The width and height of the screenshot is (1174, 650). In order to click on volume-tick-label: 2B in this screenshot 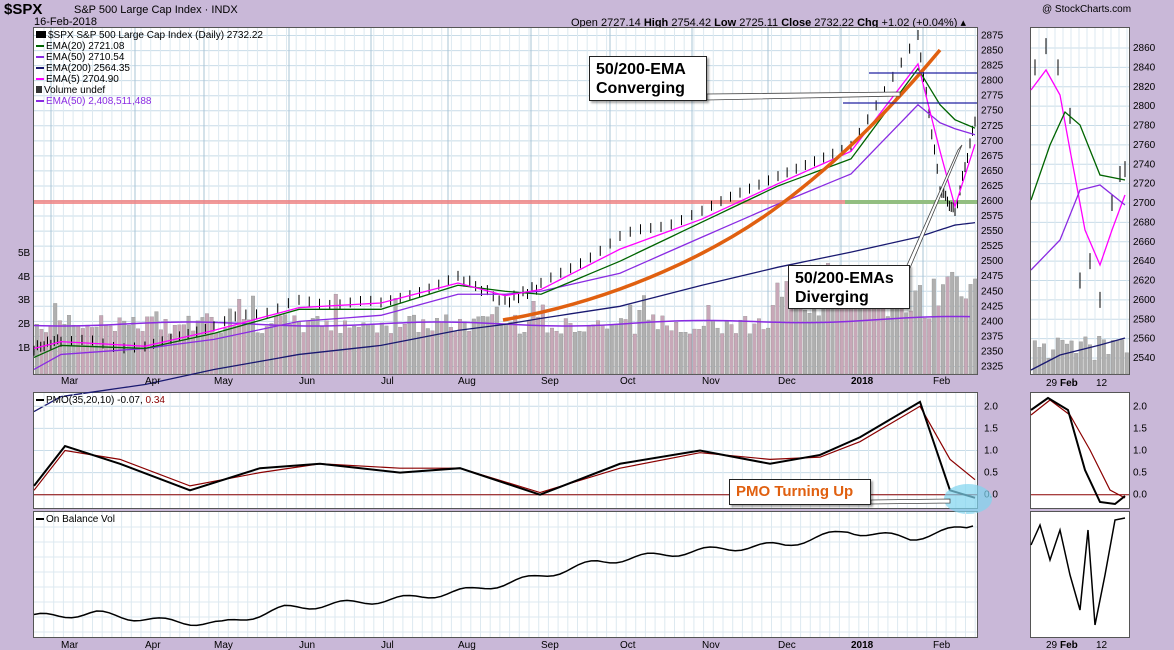, I will do `click(24, 324)`.